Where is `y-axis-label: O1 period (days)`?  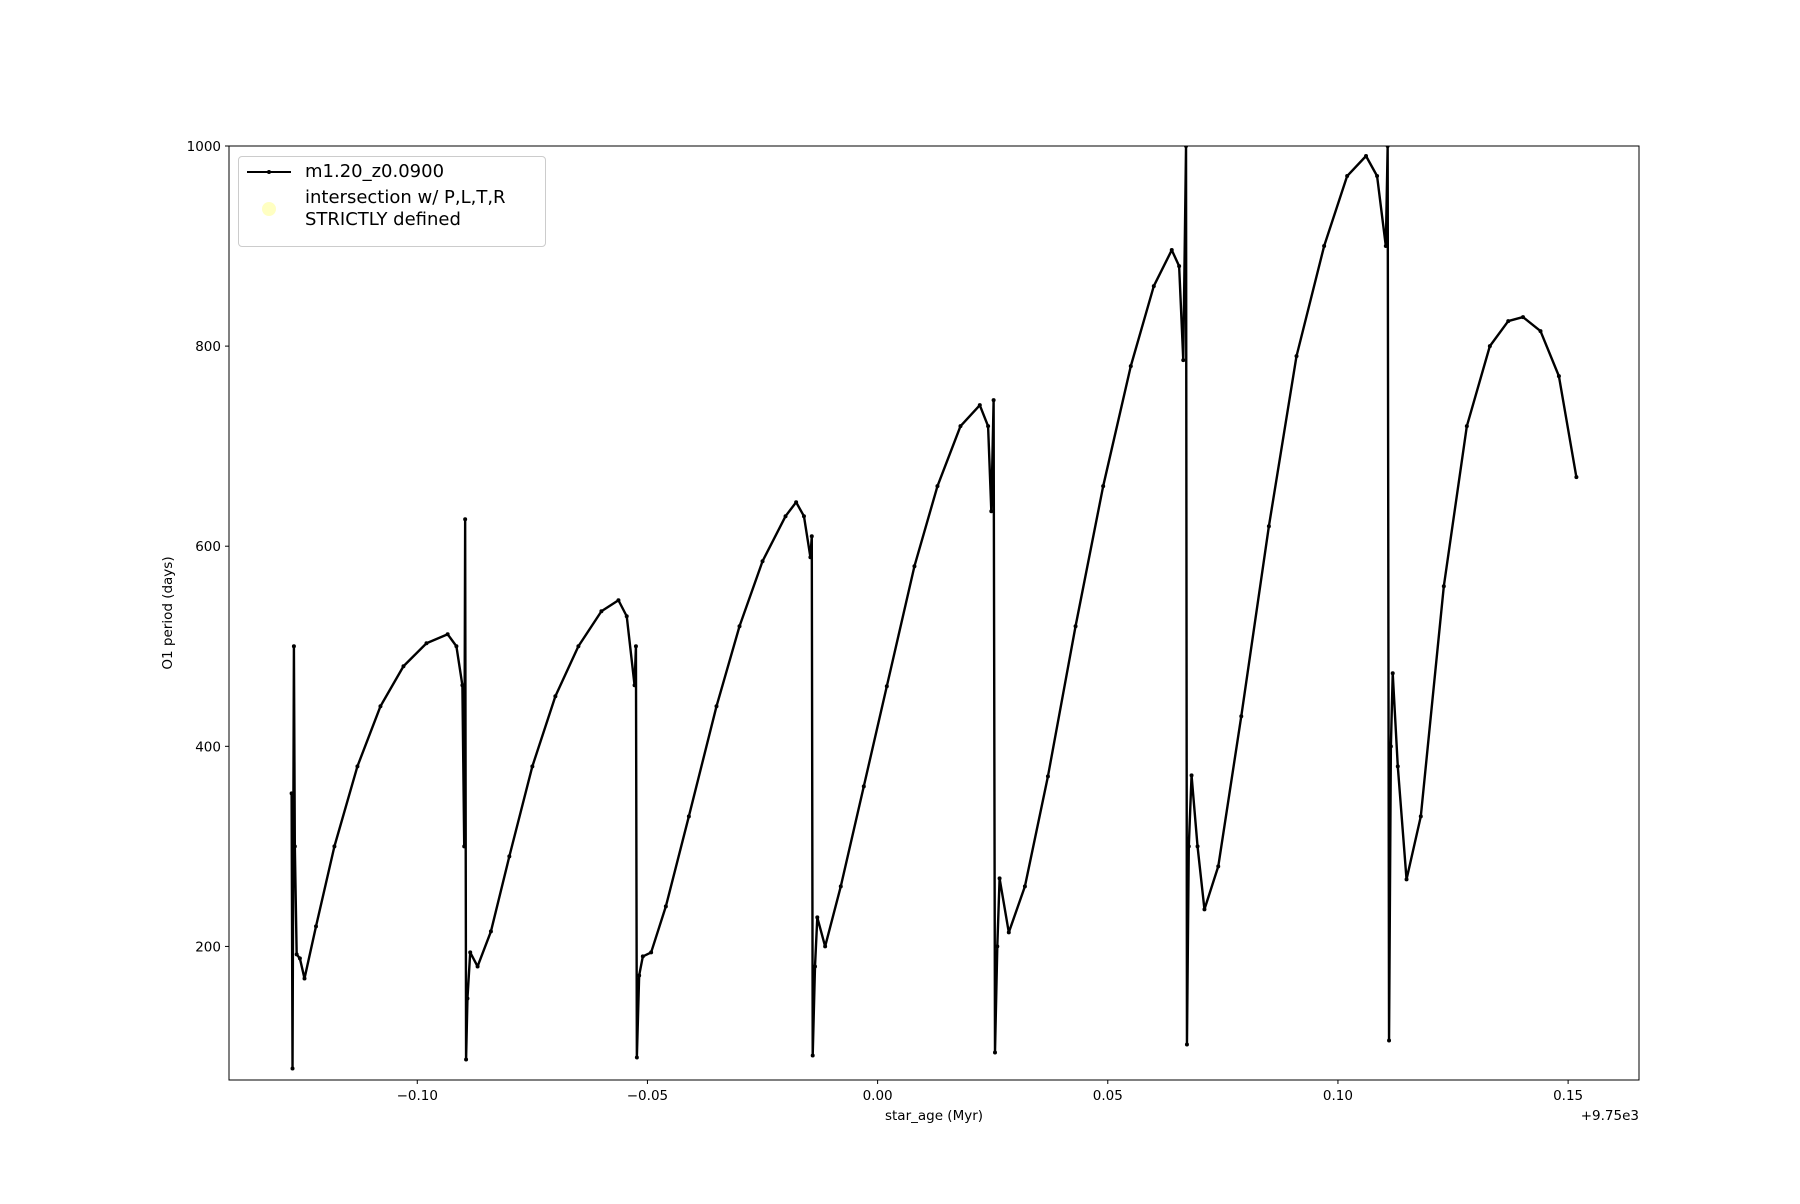 y-axis-label: O1 period (days) is located at coordinates (168, 612).